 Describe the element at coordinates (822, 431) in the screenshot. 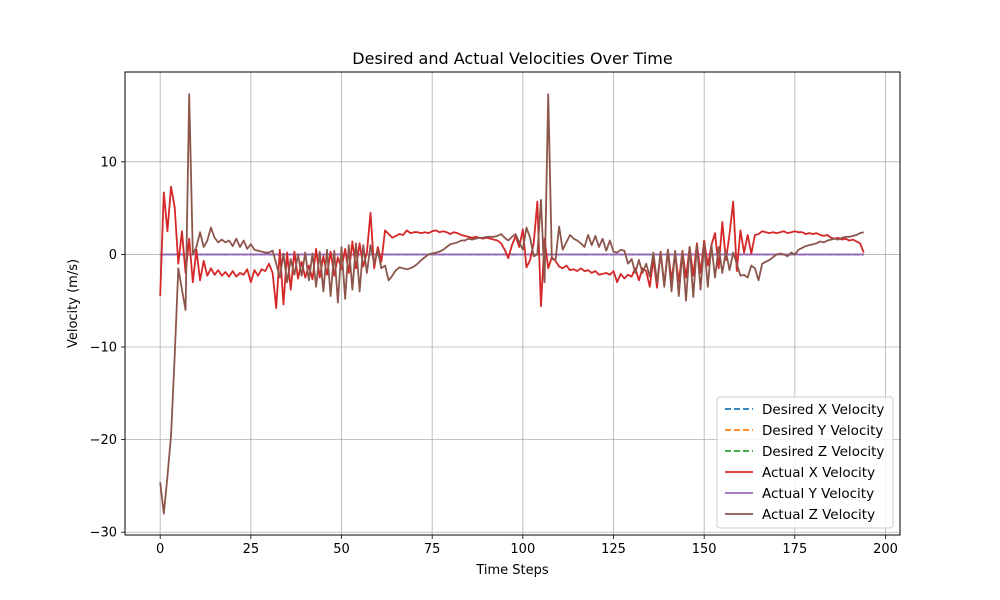

I see `legend-label: Desired Y Velocity` at that location.